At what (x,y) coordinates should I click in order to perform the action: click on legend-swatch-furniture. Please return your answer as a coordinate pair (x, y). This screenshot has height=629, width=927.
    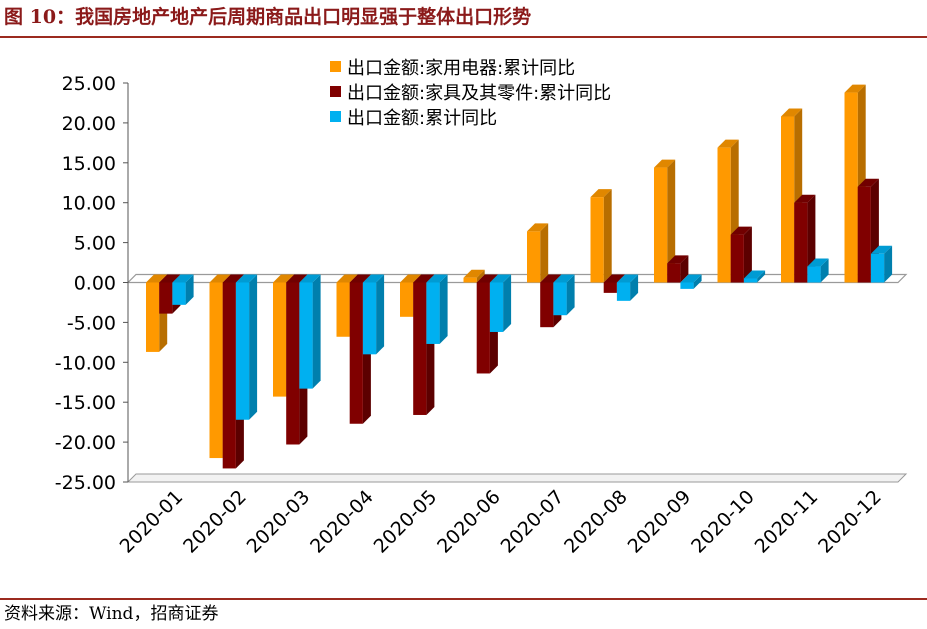
    Looking at the image, I should click on (335, 91).